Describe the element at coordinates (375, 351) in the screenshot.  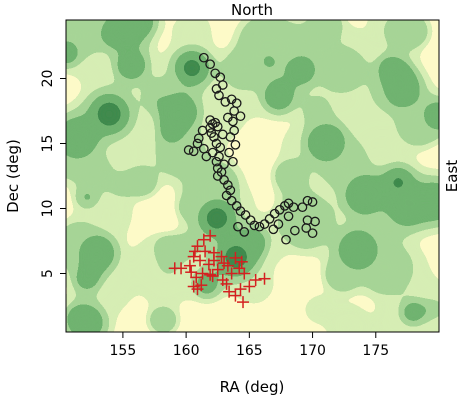
I see `x-tick-label: 175` at that location.